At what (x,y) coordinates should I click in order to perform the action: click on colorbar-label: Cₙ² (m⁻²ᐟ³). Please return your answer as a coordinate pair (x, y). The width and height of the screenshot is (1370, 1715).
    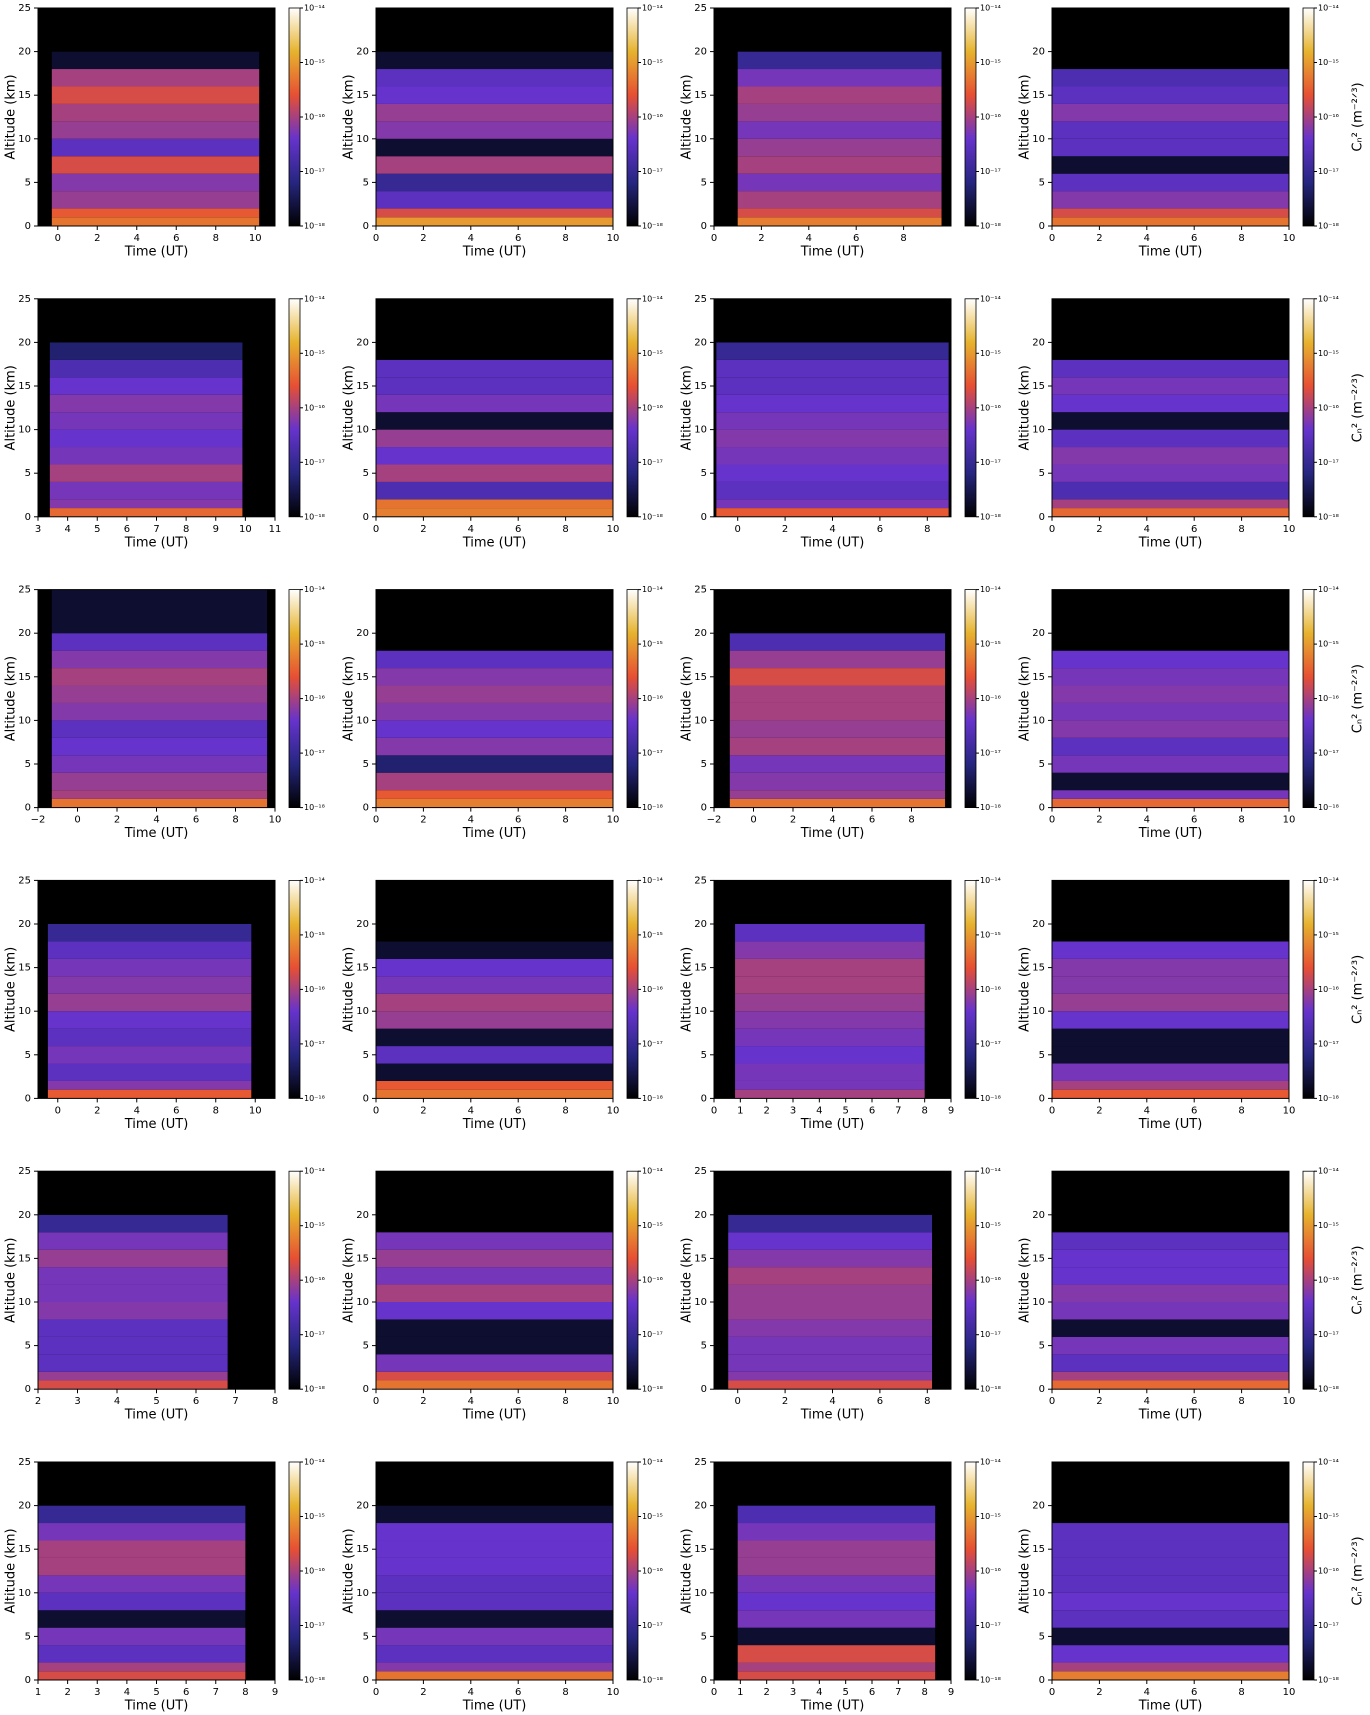
    Looking at the image, I should click on (1358, 1570).